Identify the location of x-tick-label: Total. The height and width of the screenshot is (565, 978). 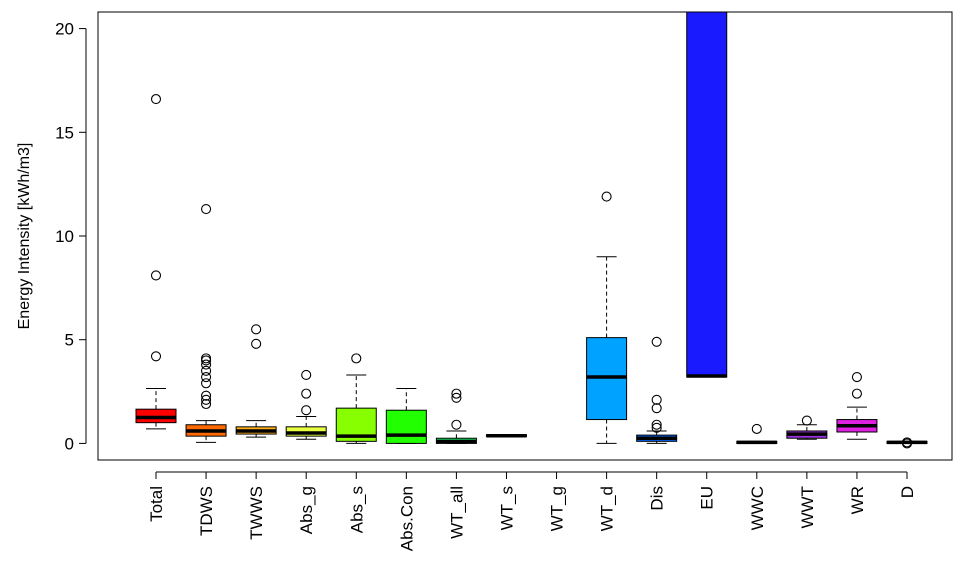
(156, 504).